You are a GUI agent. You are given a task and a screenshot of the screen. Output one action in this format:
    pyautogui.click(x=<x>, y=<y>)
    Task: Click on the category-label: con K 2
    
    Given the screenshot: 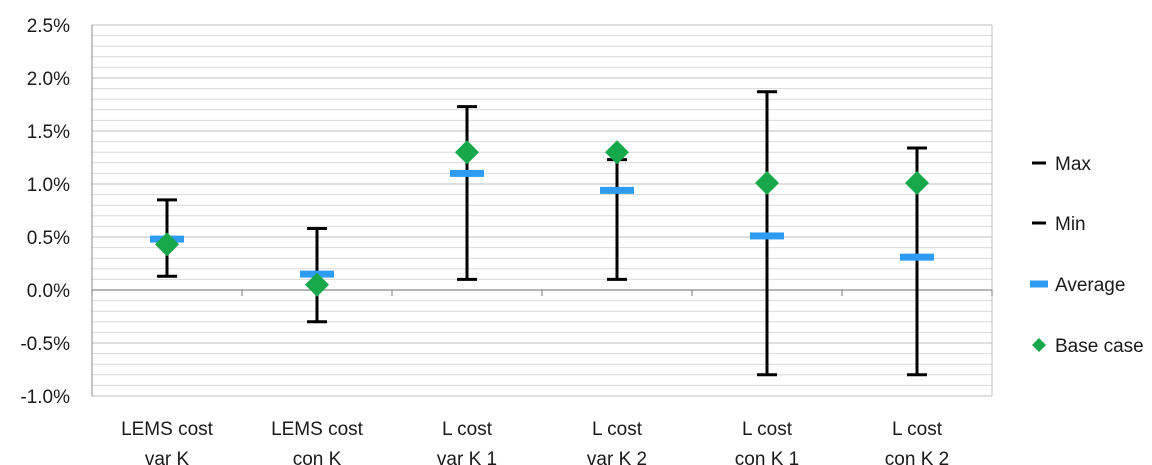 What is the action you would take?
    pyautogui.click(x=917, y=457)
    